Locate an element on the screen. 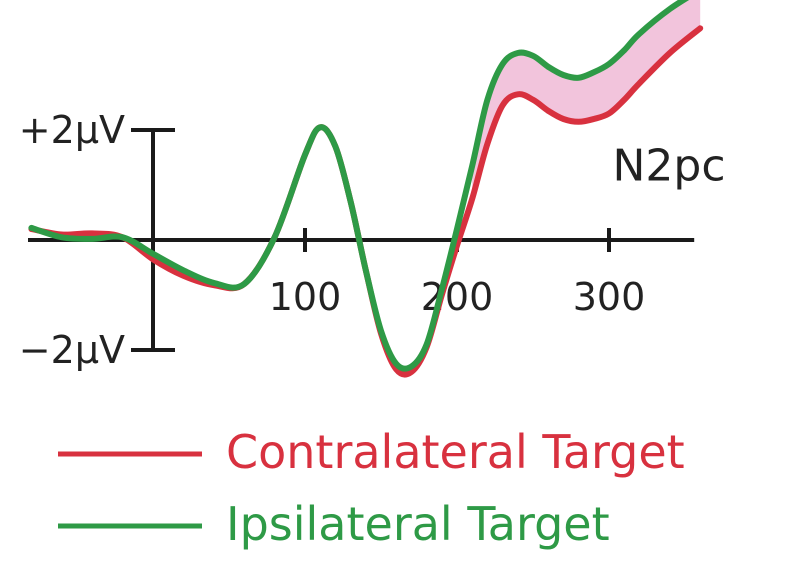  n2pc-difference-area is located at coordinates (586, 99).